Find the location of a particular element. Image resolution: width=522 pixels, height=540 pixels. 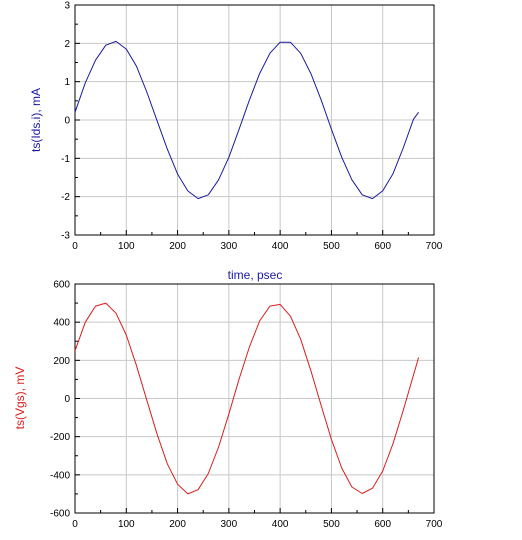

chart-bottom-ytick-label--400: -400 is located at coordinates (60, 475).